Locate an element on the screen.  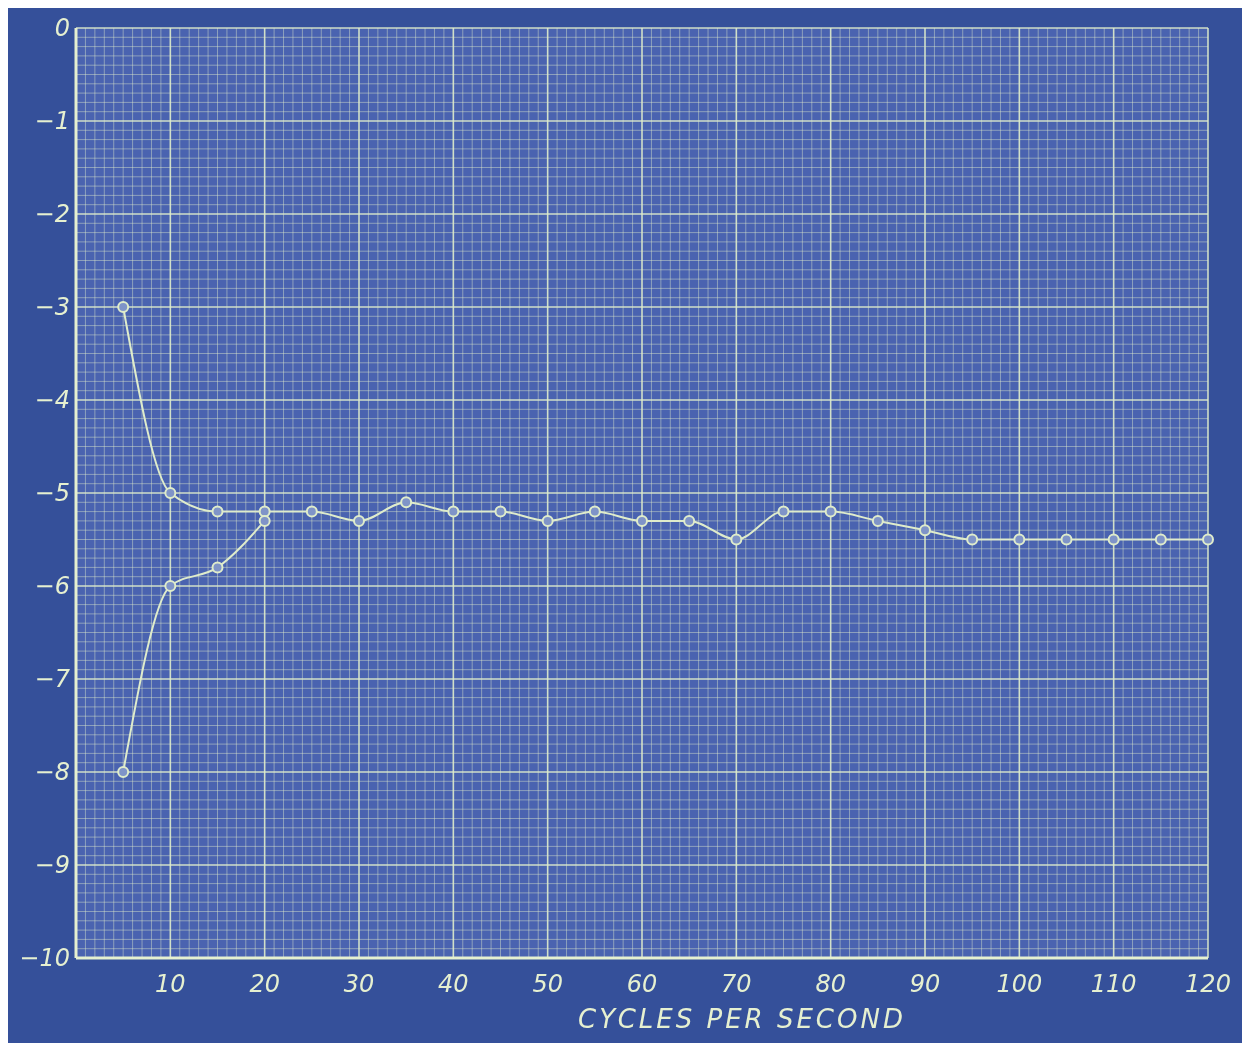
x-tick-label: 120 is located at coordinates (1208, 984).